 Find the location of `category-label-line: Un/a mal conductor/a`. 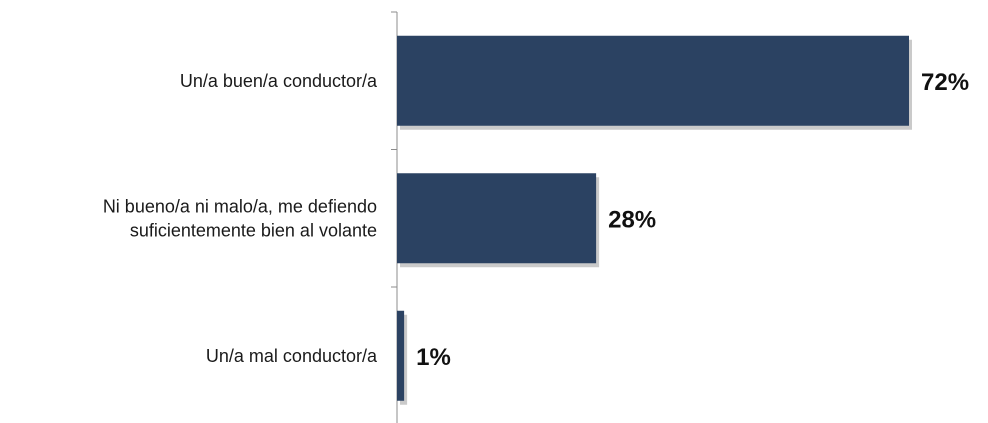

category-label-line: Un/a mal conductor/a is located at coordinates (292, 356).